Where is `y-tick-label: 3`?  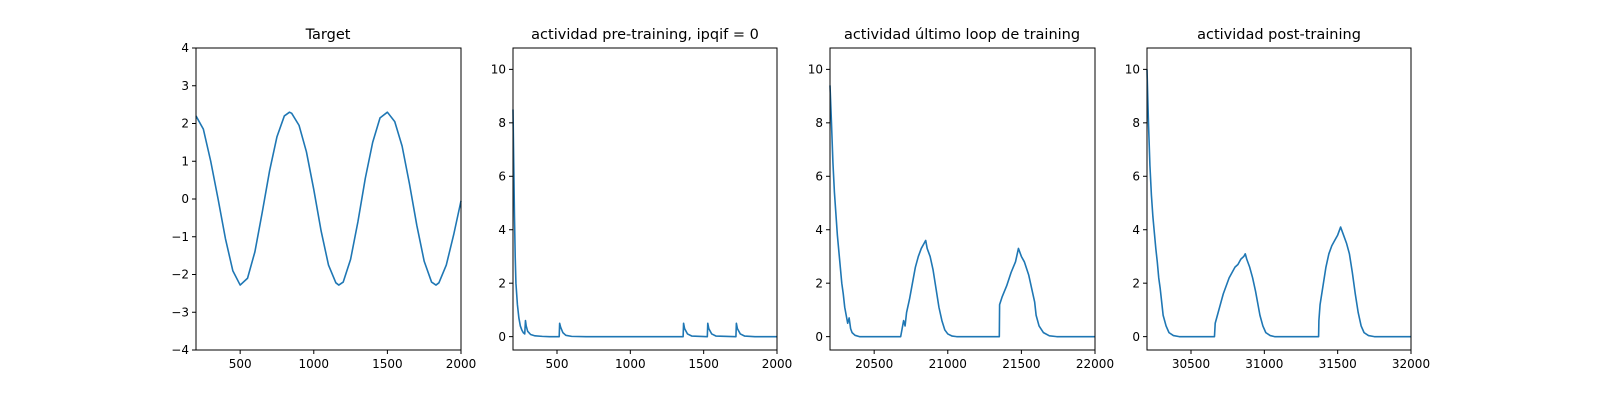 y-tick-label: 3 is located at coordinates (185, 86).